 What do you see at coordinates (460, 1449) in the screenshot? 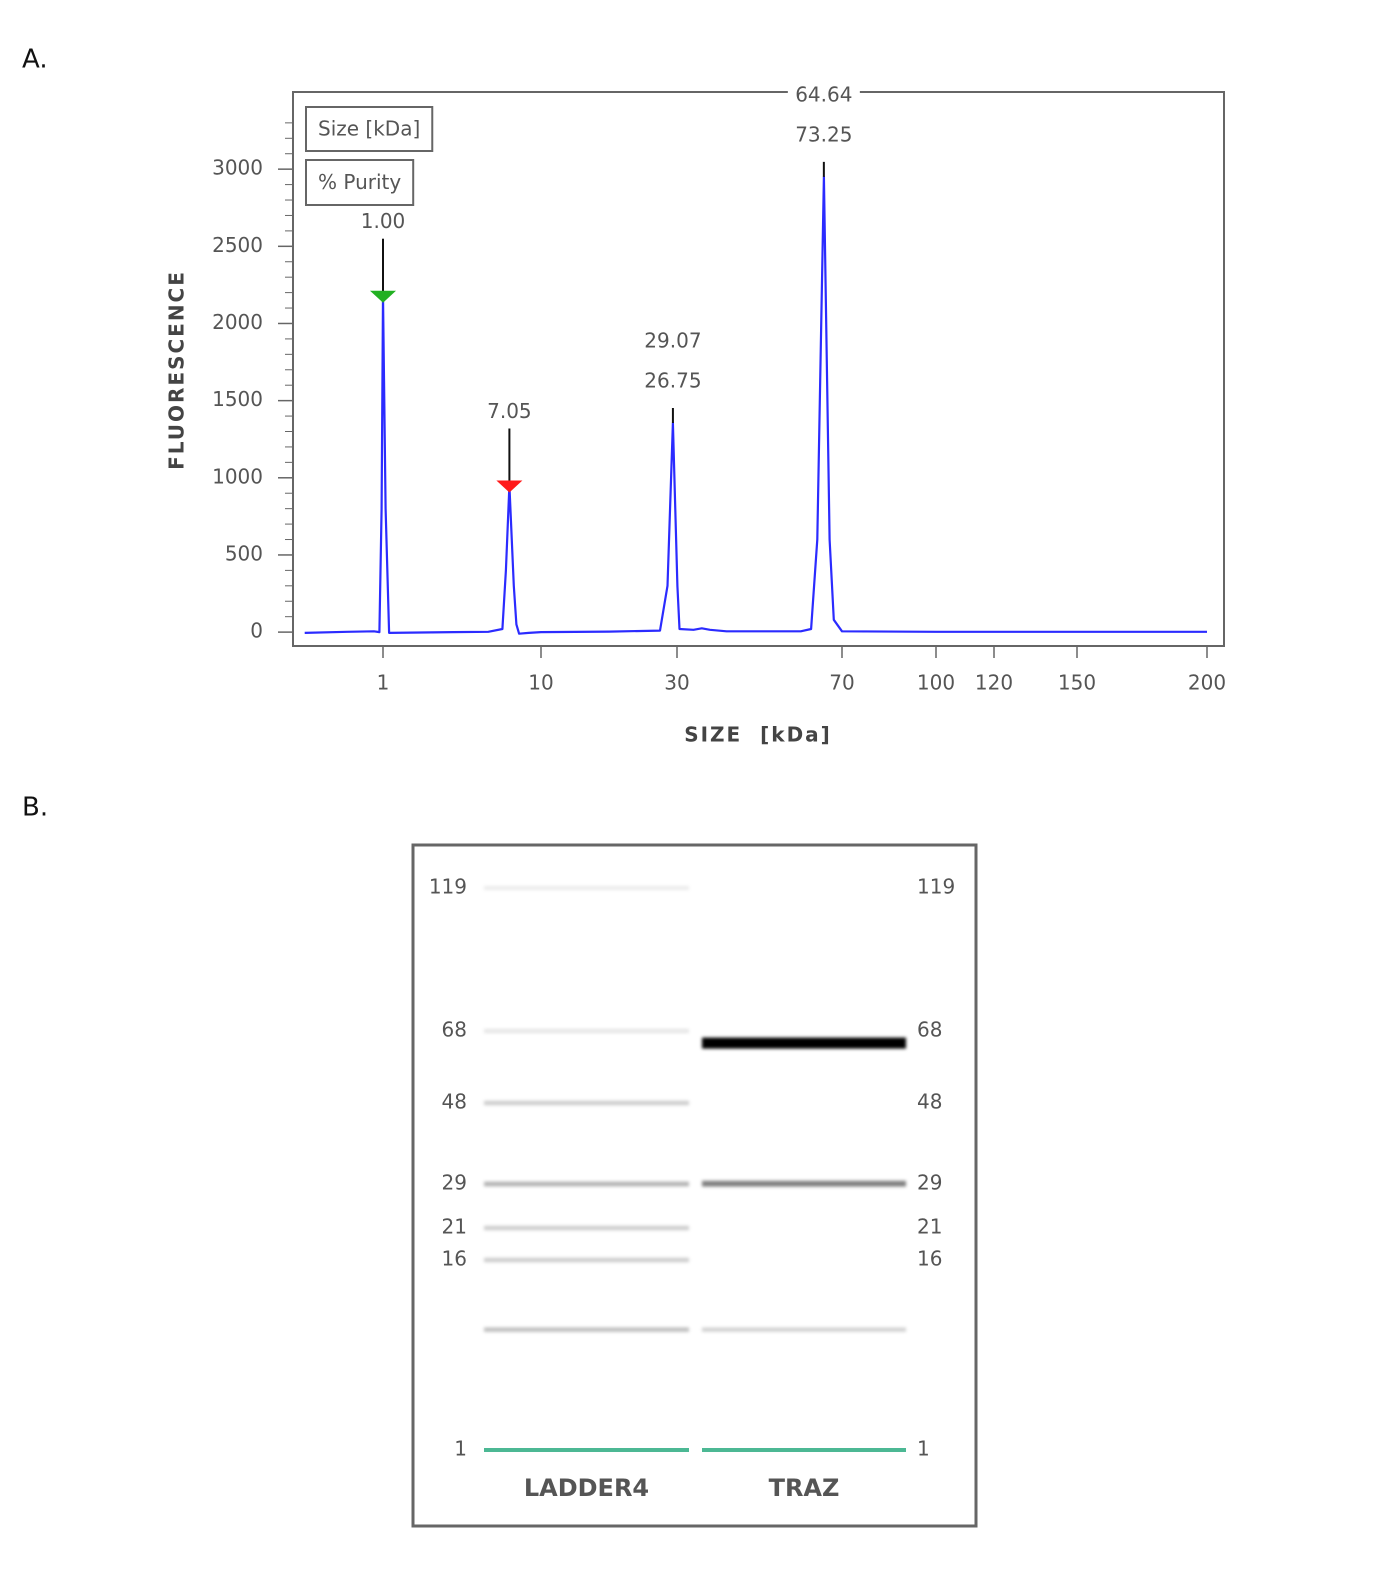
I see `marker-label-left: 1` at bounding box center [460, 1449].